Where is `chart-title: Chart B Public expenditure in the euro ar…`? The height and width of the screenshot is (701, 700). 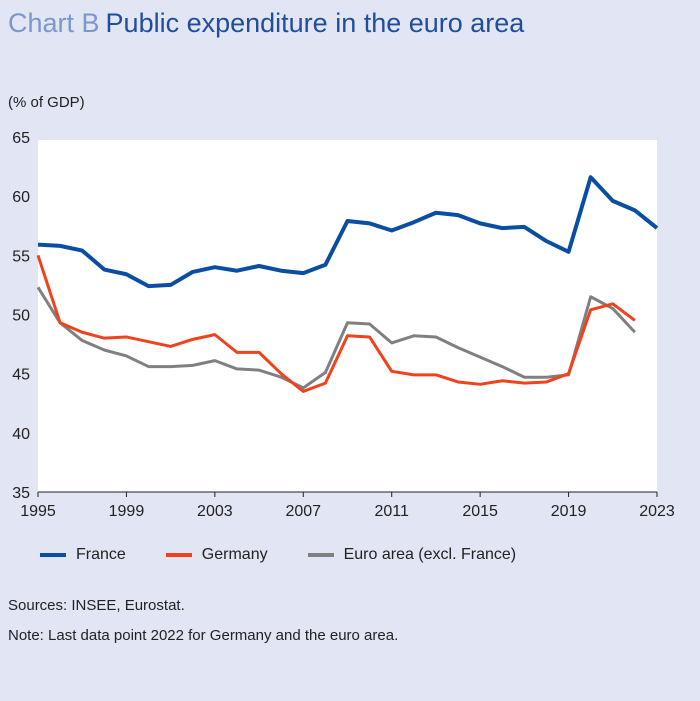
chart-title: Chart B Public expenditure in the euro ar… is located at coordinates (266, 23).